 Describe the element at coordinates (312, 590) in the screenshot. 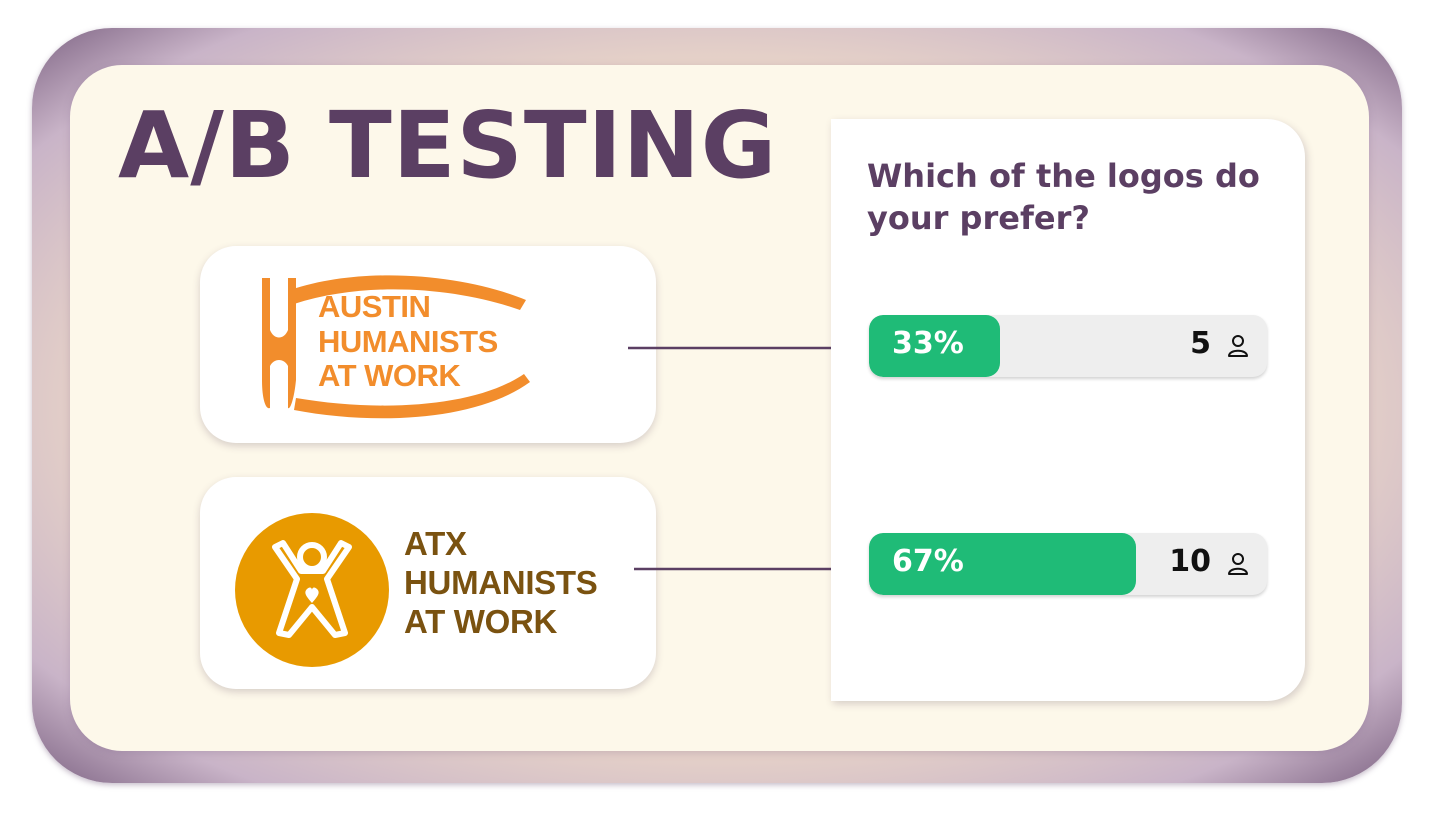

I see `heart-figure-circle-icon` at that location.